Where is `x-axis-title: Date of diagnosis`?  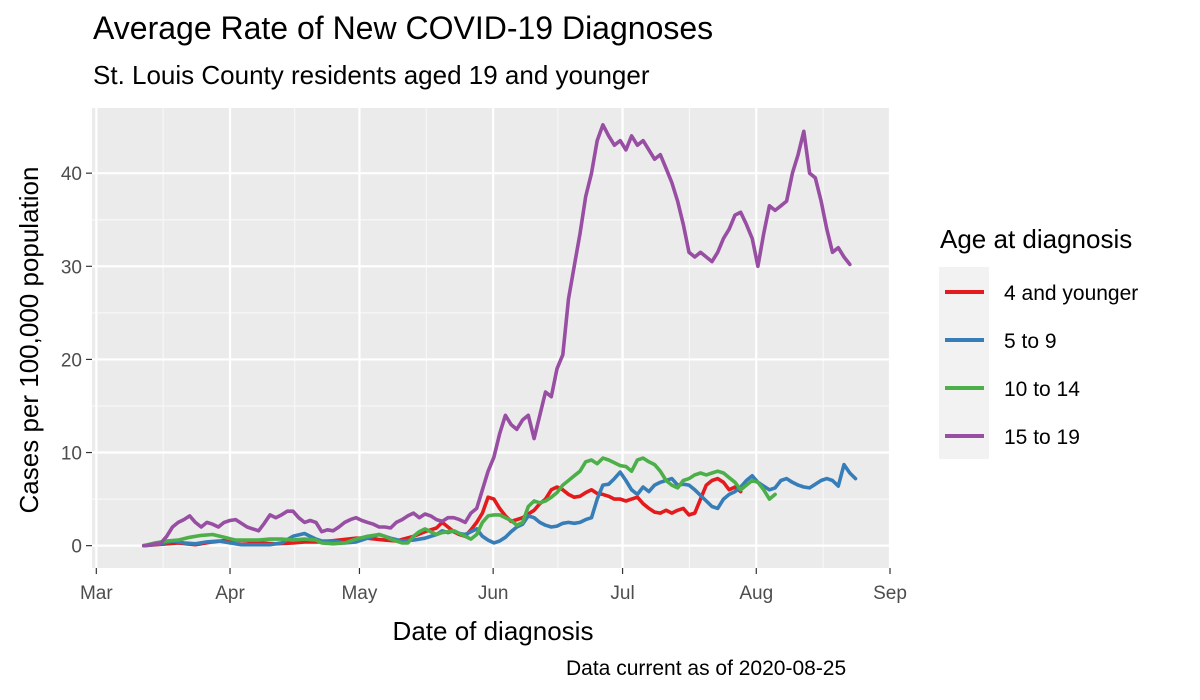 x-axis-title: Date of diagnosis is located at coordinates (493, 631).